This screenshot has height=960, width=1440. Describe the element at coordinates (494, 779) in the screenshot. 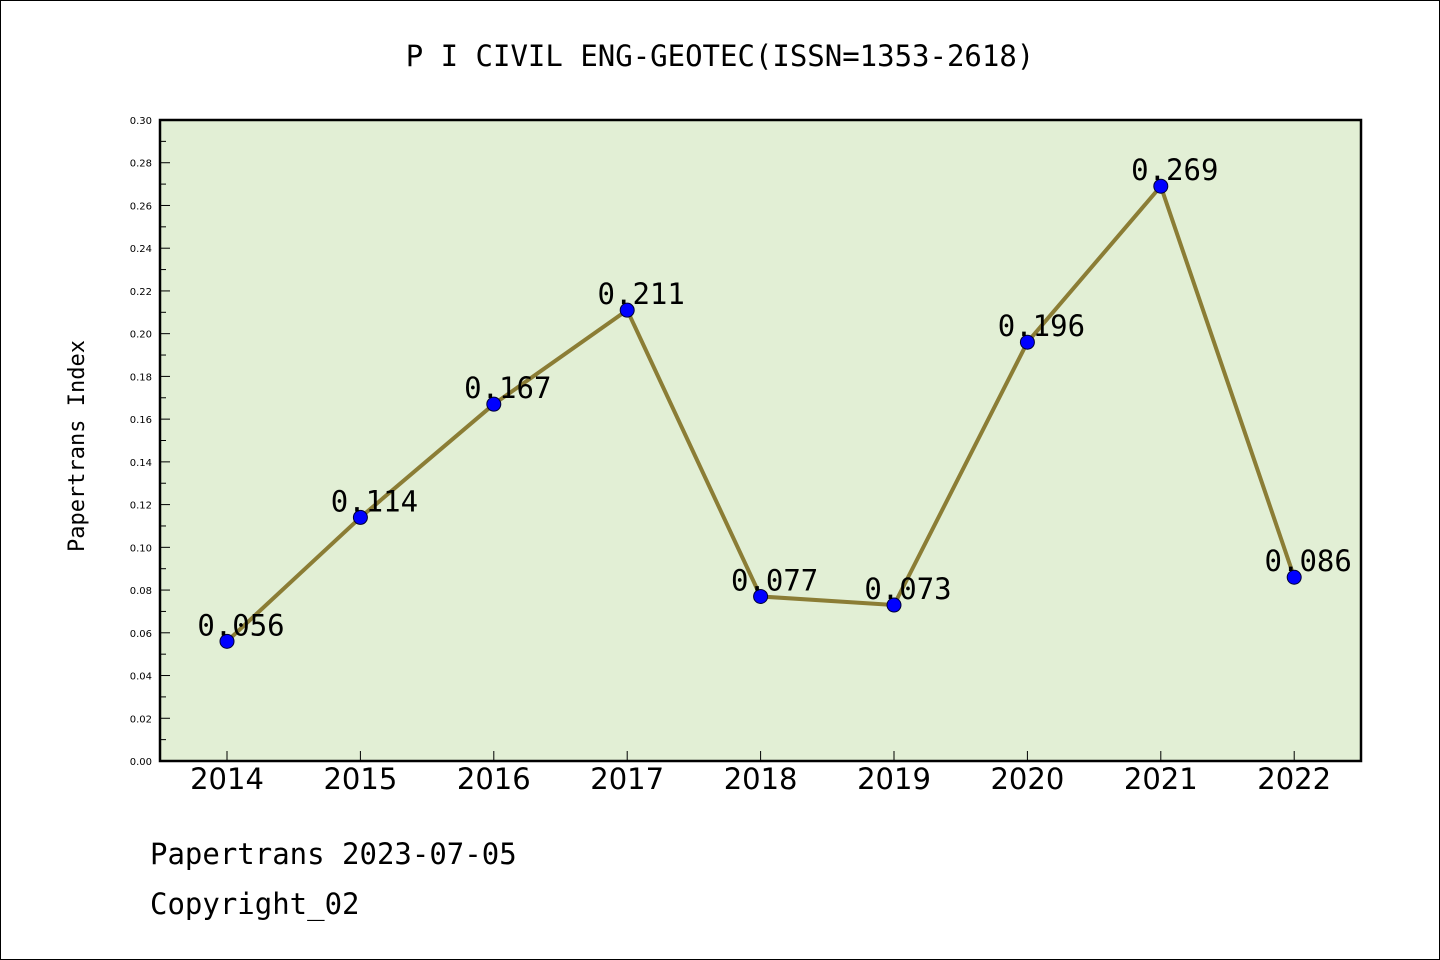

I see `x-tick-label: 2016` at that location.